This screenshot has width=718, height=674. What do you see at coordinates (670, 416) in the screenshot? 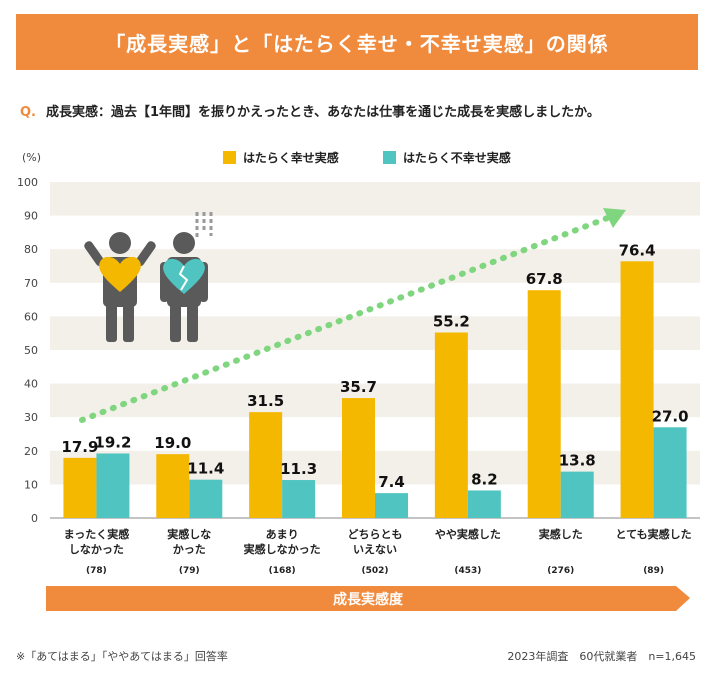
I see `data-label: 27.0` at bounding box center [670, 416].